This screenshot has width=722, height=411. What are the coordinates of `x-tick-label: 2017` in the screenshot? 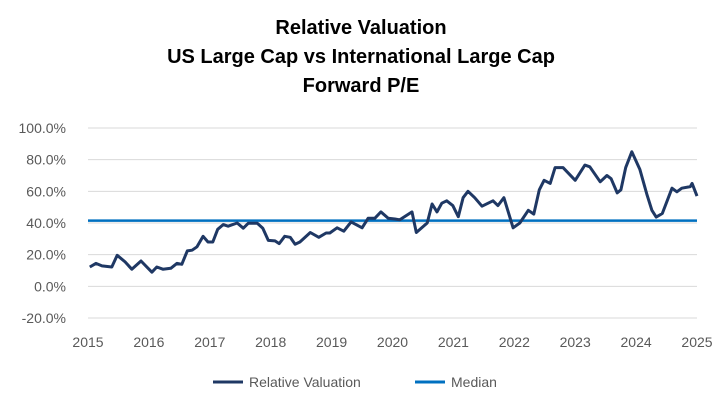 It's located at (209, 342).